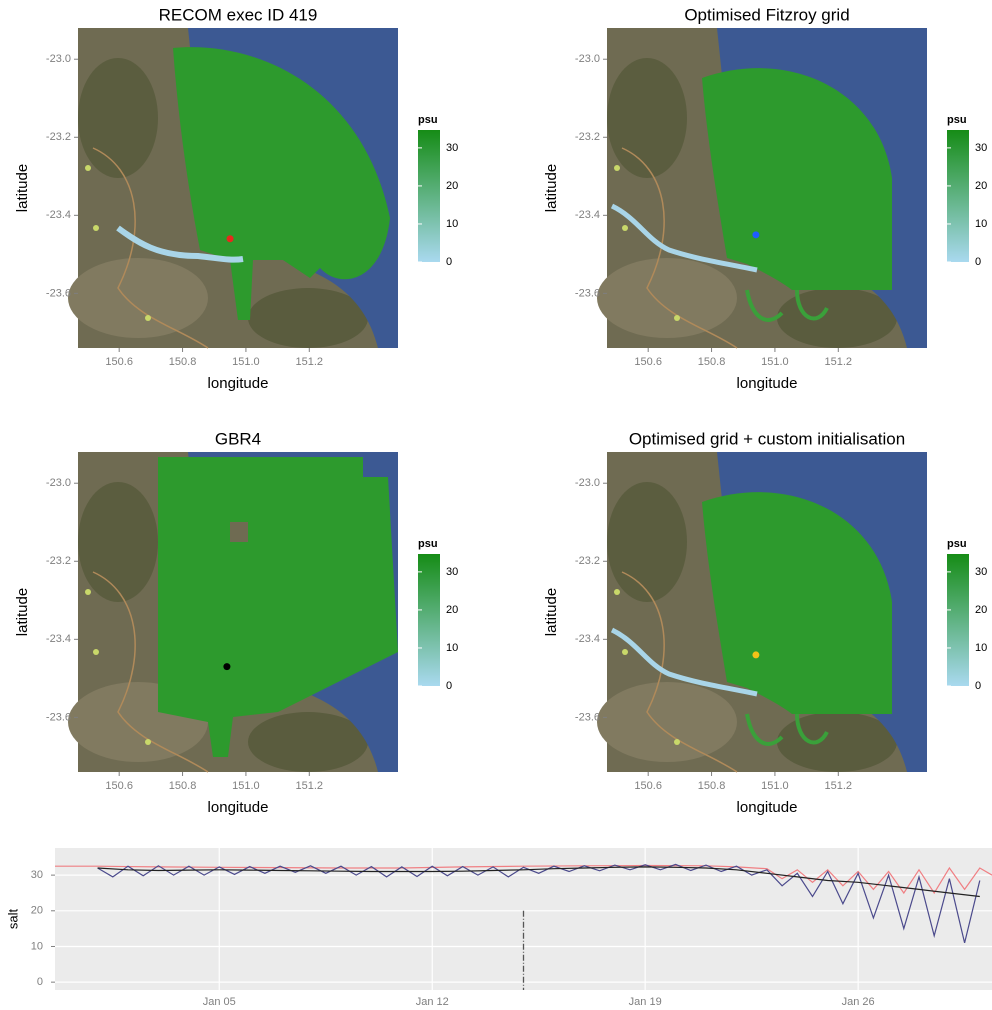 This screenshot has width=992, height=1010. I want to click on panel-title: Optimised grid + custom initialisation, so click(767, 438).